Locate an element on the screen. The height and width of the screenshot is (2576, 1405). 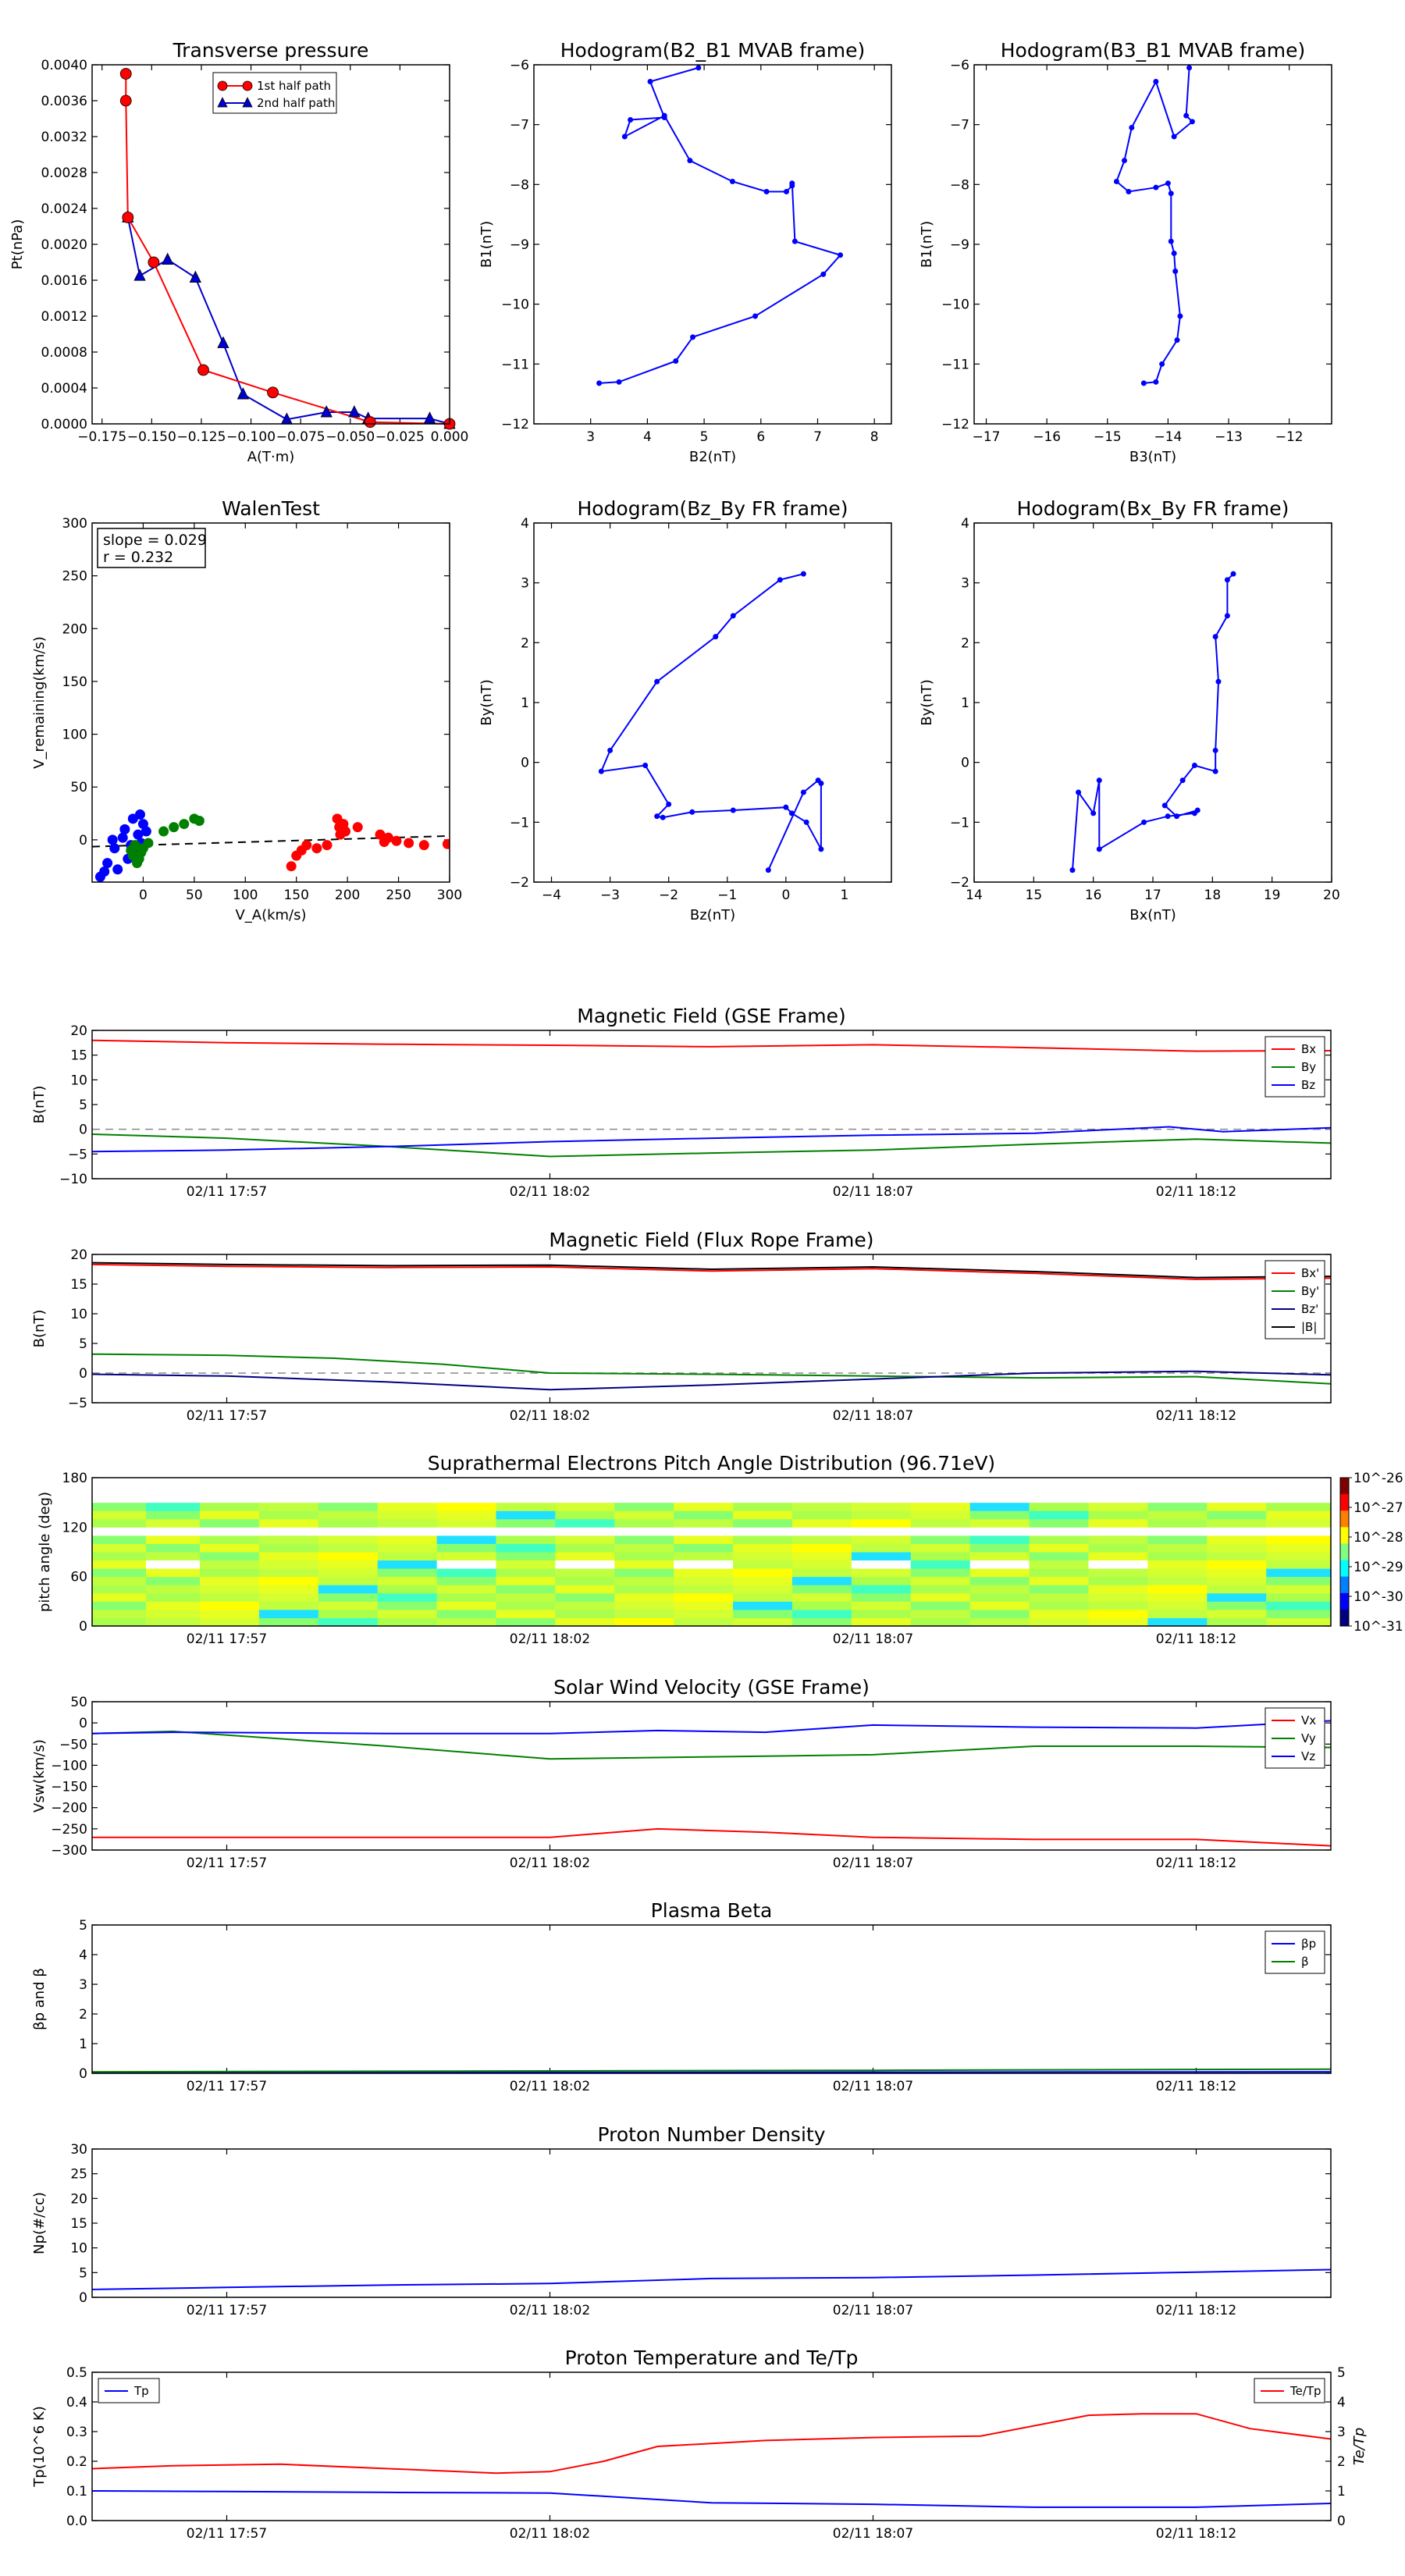
x-tick-label: 7 is located at coordinates (818, 437).